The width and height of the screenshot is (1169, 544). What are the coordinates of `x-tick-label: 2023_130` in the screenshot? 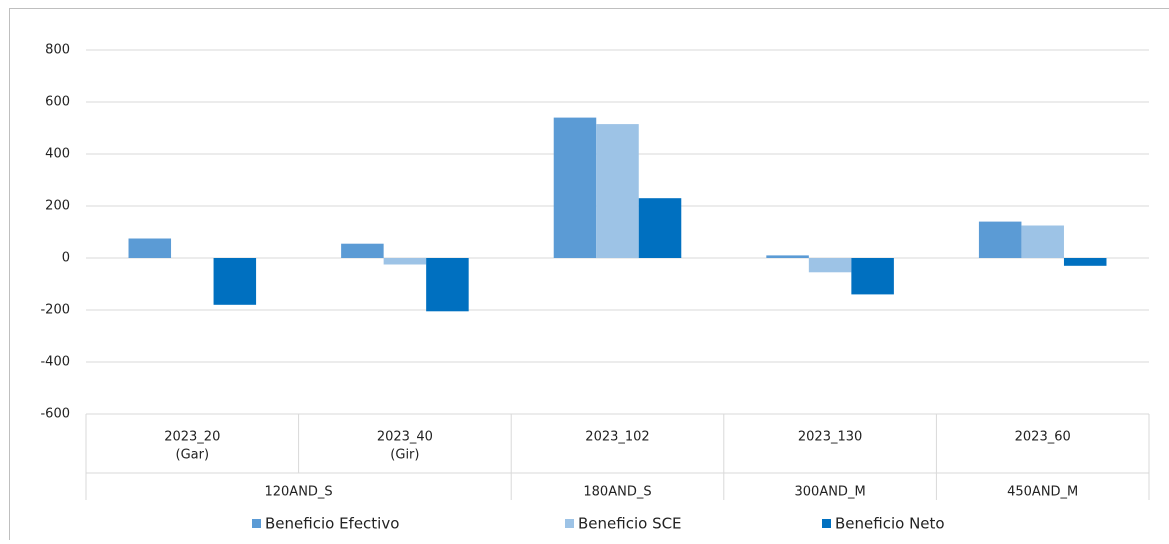 It's located at (830, 437).